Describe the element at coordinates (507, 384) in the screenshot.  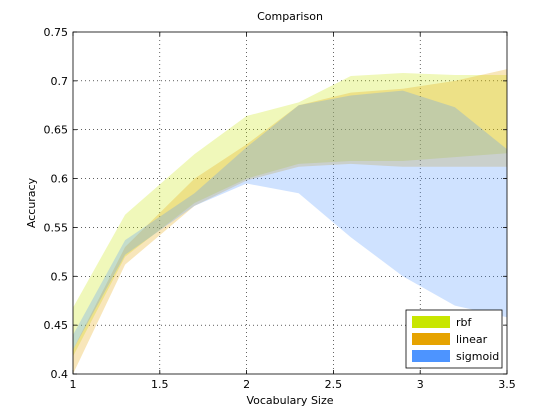
I see `x-tick-label: 3.5` at that location.